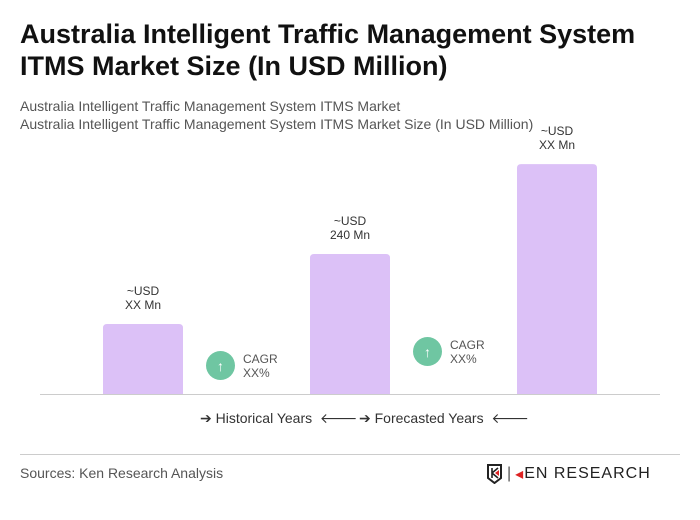  I want to click on legend-historical: ➔ Historical Years 🡐, so click(279, 418).